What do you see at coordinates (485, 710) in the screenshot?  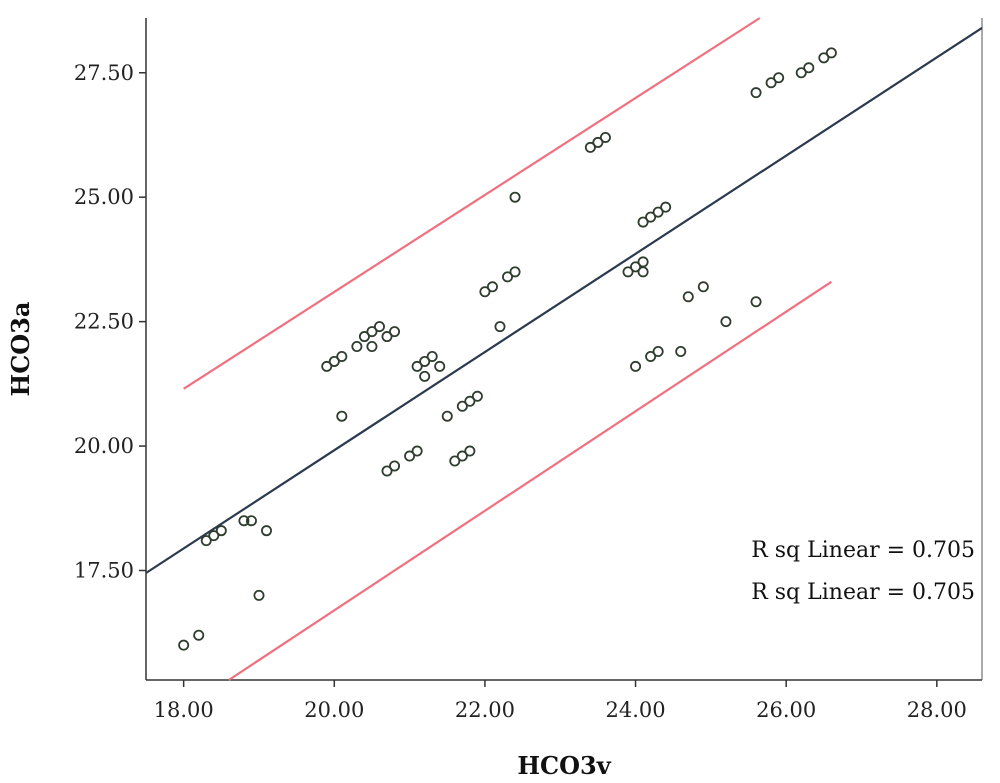 I see `x-tick-label: 22.00` at bounding box center [485, 710].